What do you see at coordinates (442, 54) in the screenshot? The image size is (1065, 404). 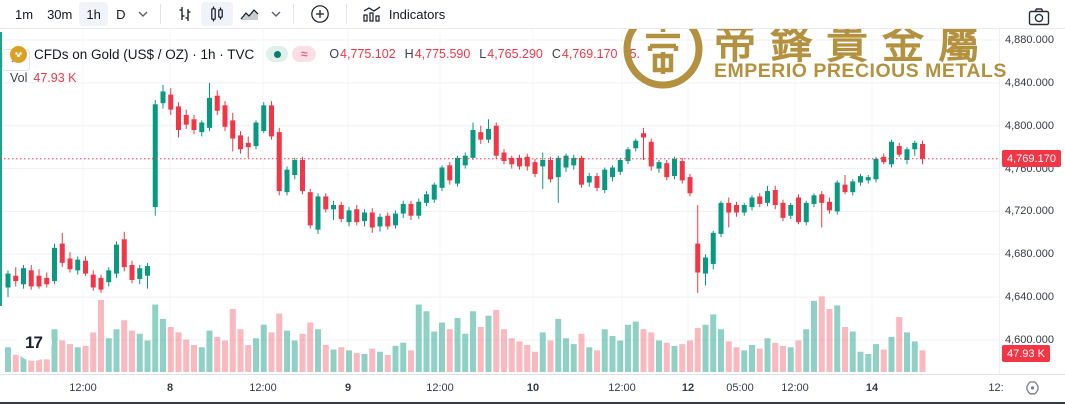 I see `high-value: 4,775.590` at bounding box center [442, 54].